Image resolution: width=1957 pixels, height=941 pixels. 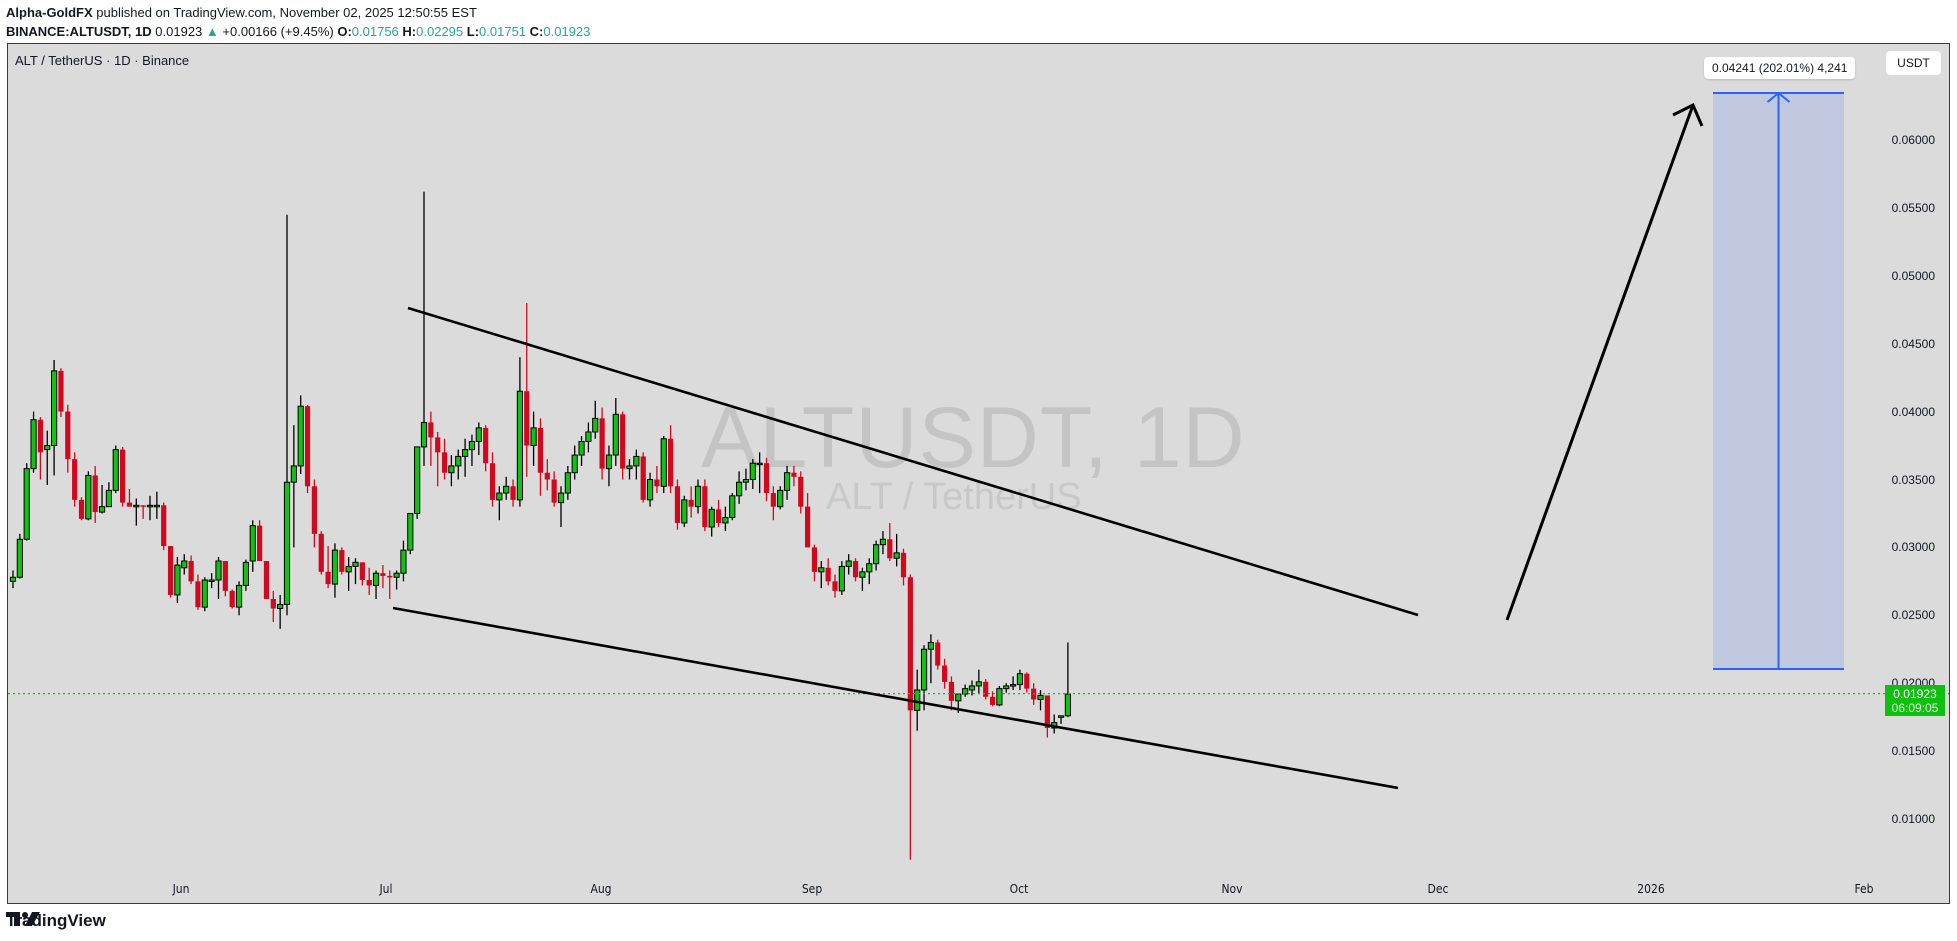 I want to click on last-price-tag-value: 0.01923, so click(x=1915, y=694).